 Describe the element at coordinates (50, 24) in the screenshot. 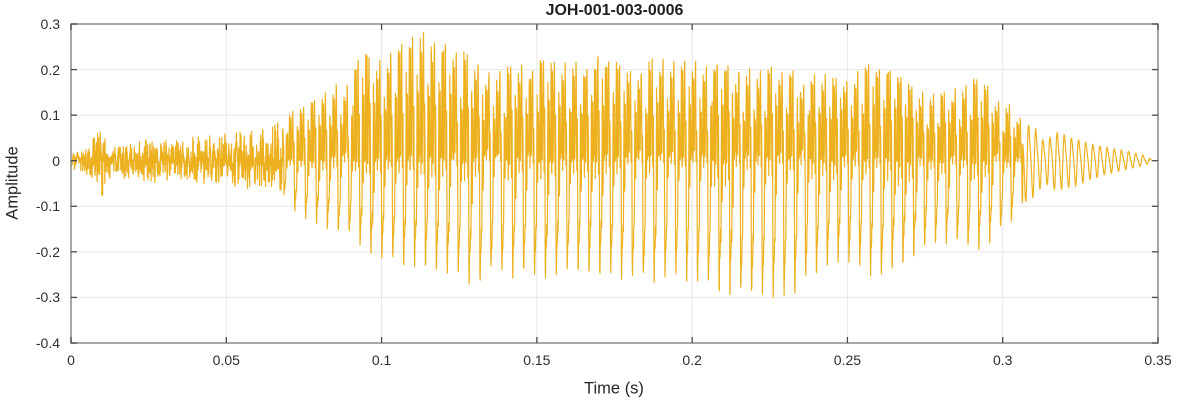

I see `y-tick-label: 0.3` at that location.